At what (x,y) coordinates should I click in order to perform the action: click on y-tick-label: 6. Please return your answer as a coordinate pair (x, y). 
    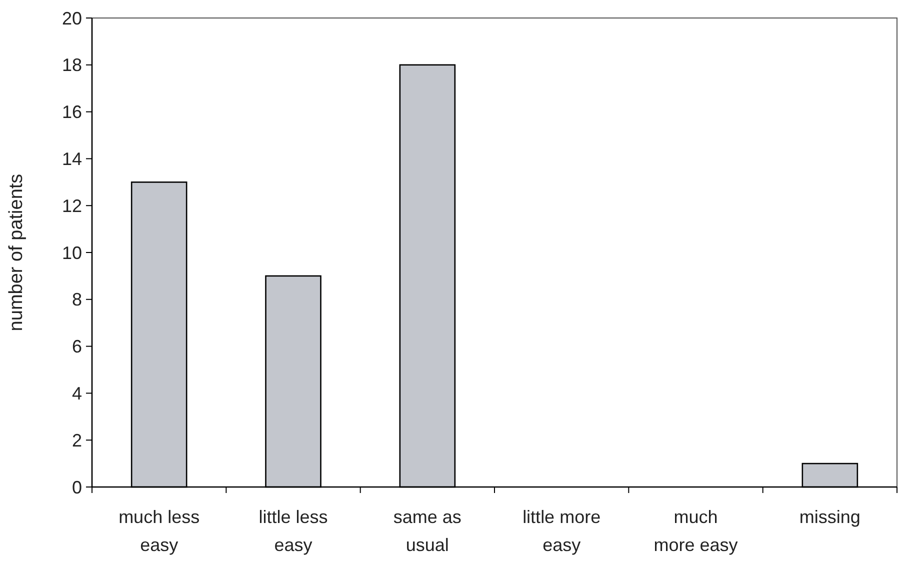
    Looking at the image, I should click on (77, 346).